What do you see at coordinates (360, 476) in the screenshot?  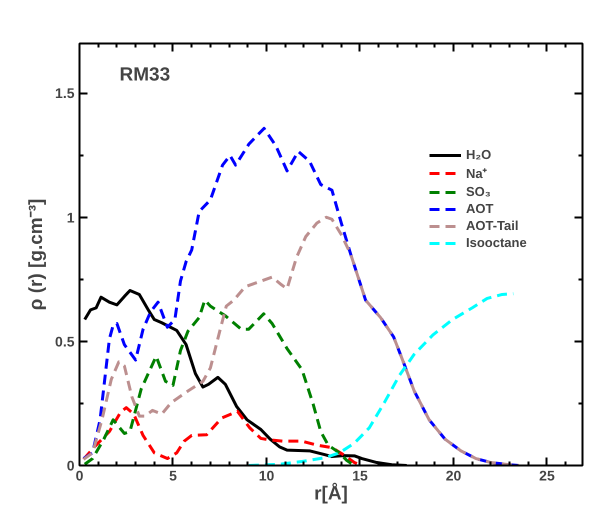 I see `x-tick-label: 15` at bounding box center [360, 476].